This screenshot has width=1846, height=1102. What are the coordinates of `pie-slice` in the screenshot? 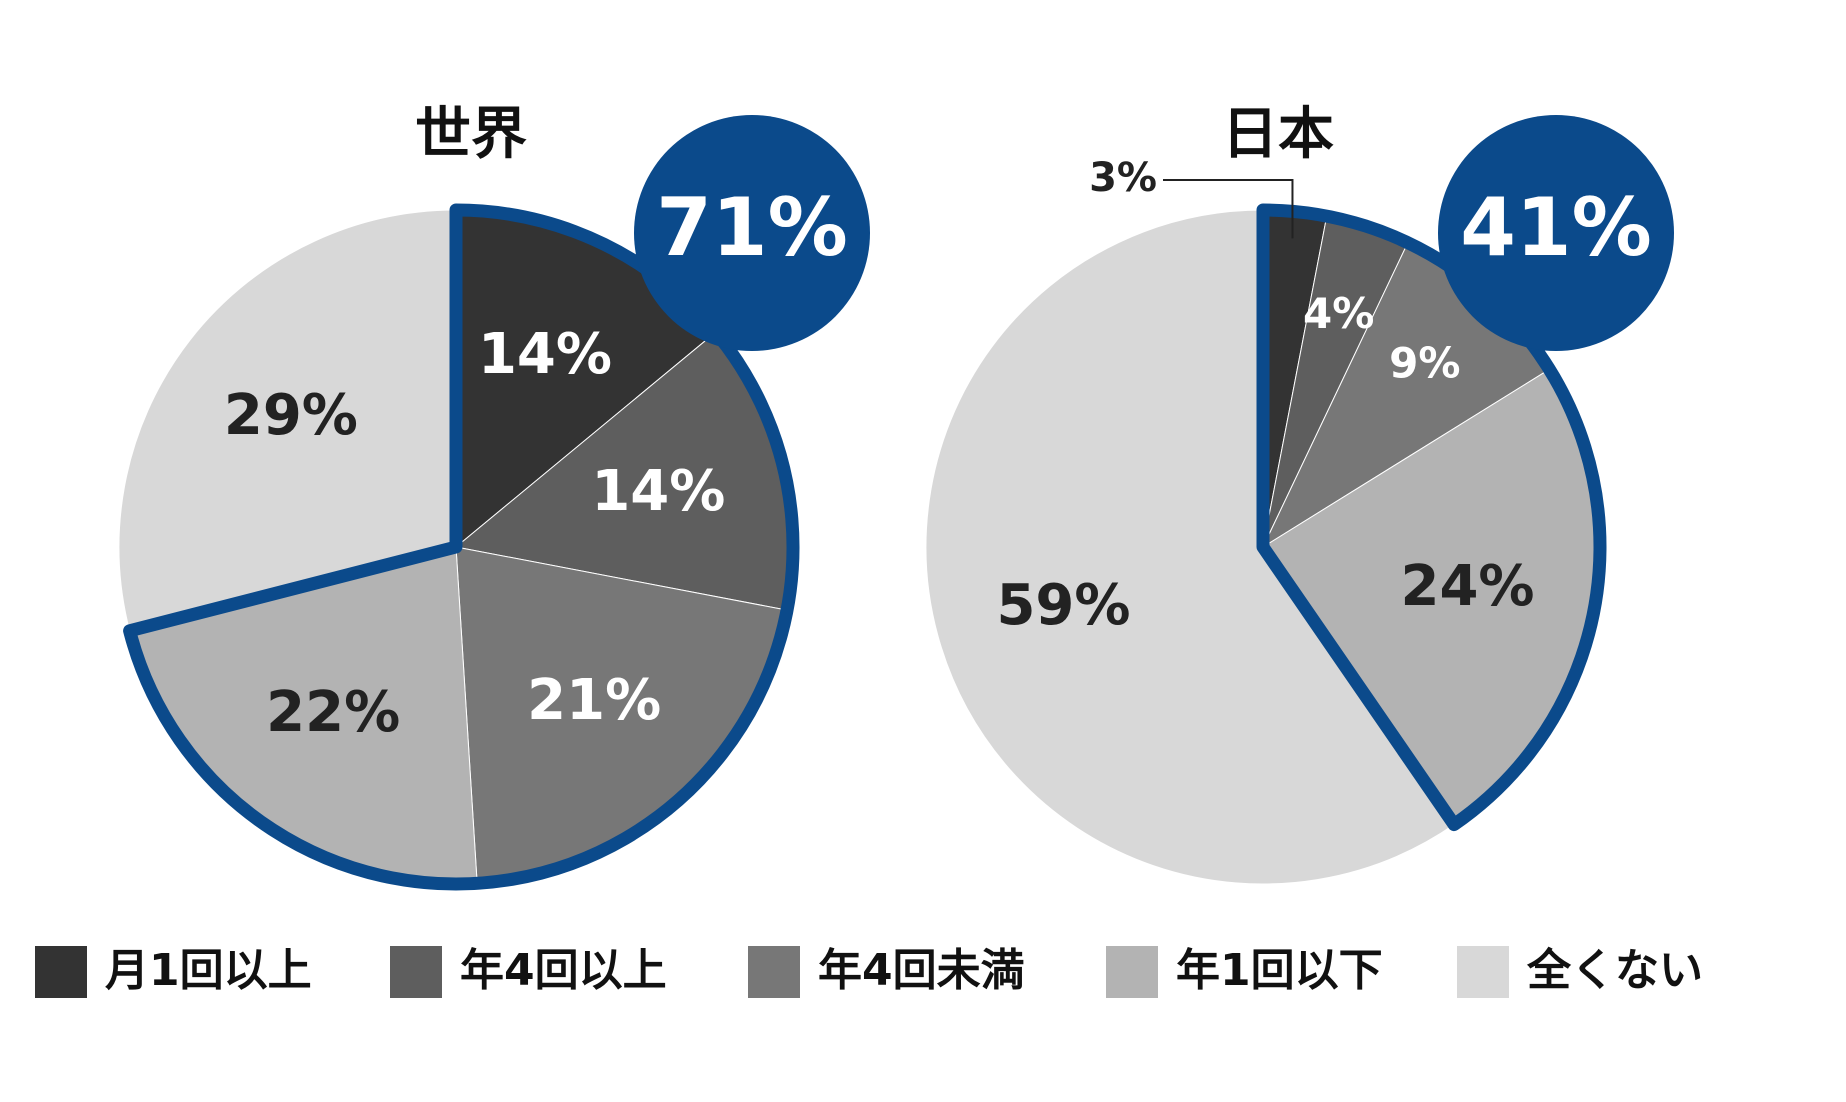 It's located at (287, 420).